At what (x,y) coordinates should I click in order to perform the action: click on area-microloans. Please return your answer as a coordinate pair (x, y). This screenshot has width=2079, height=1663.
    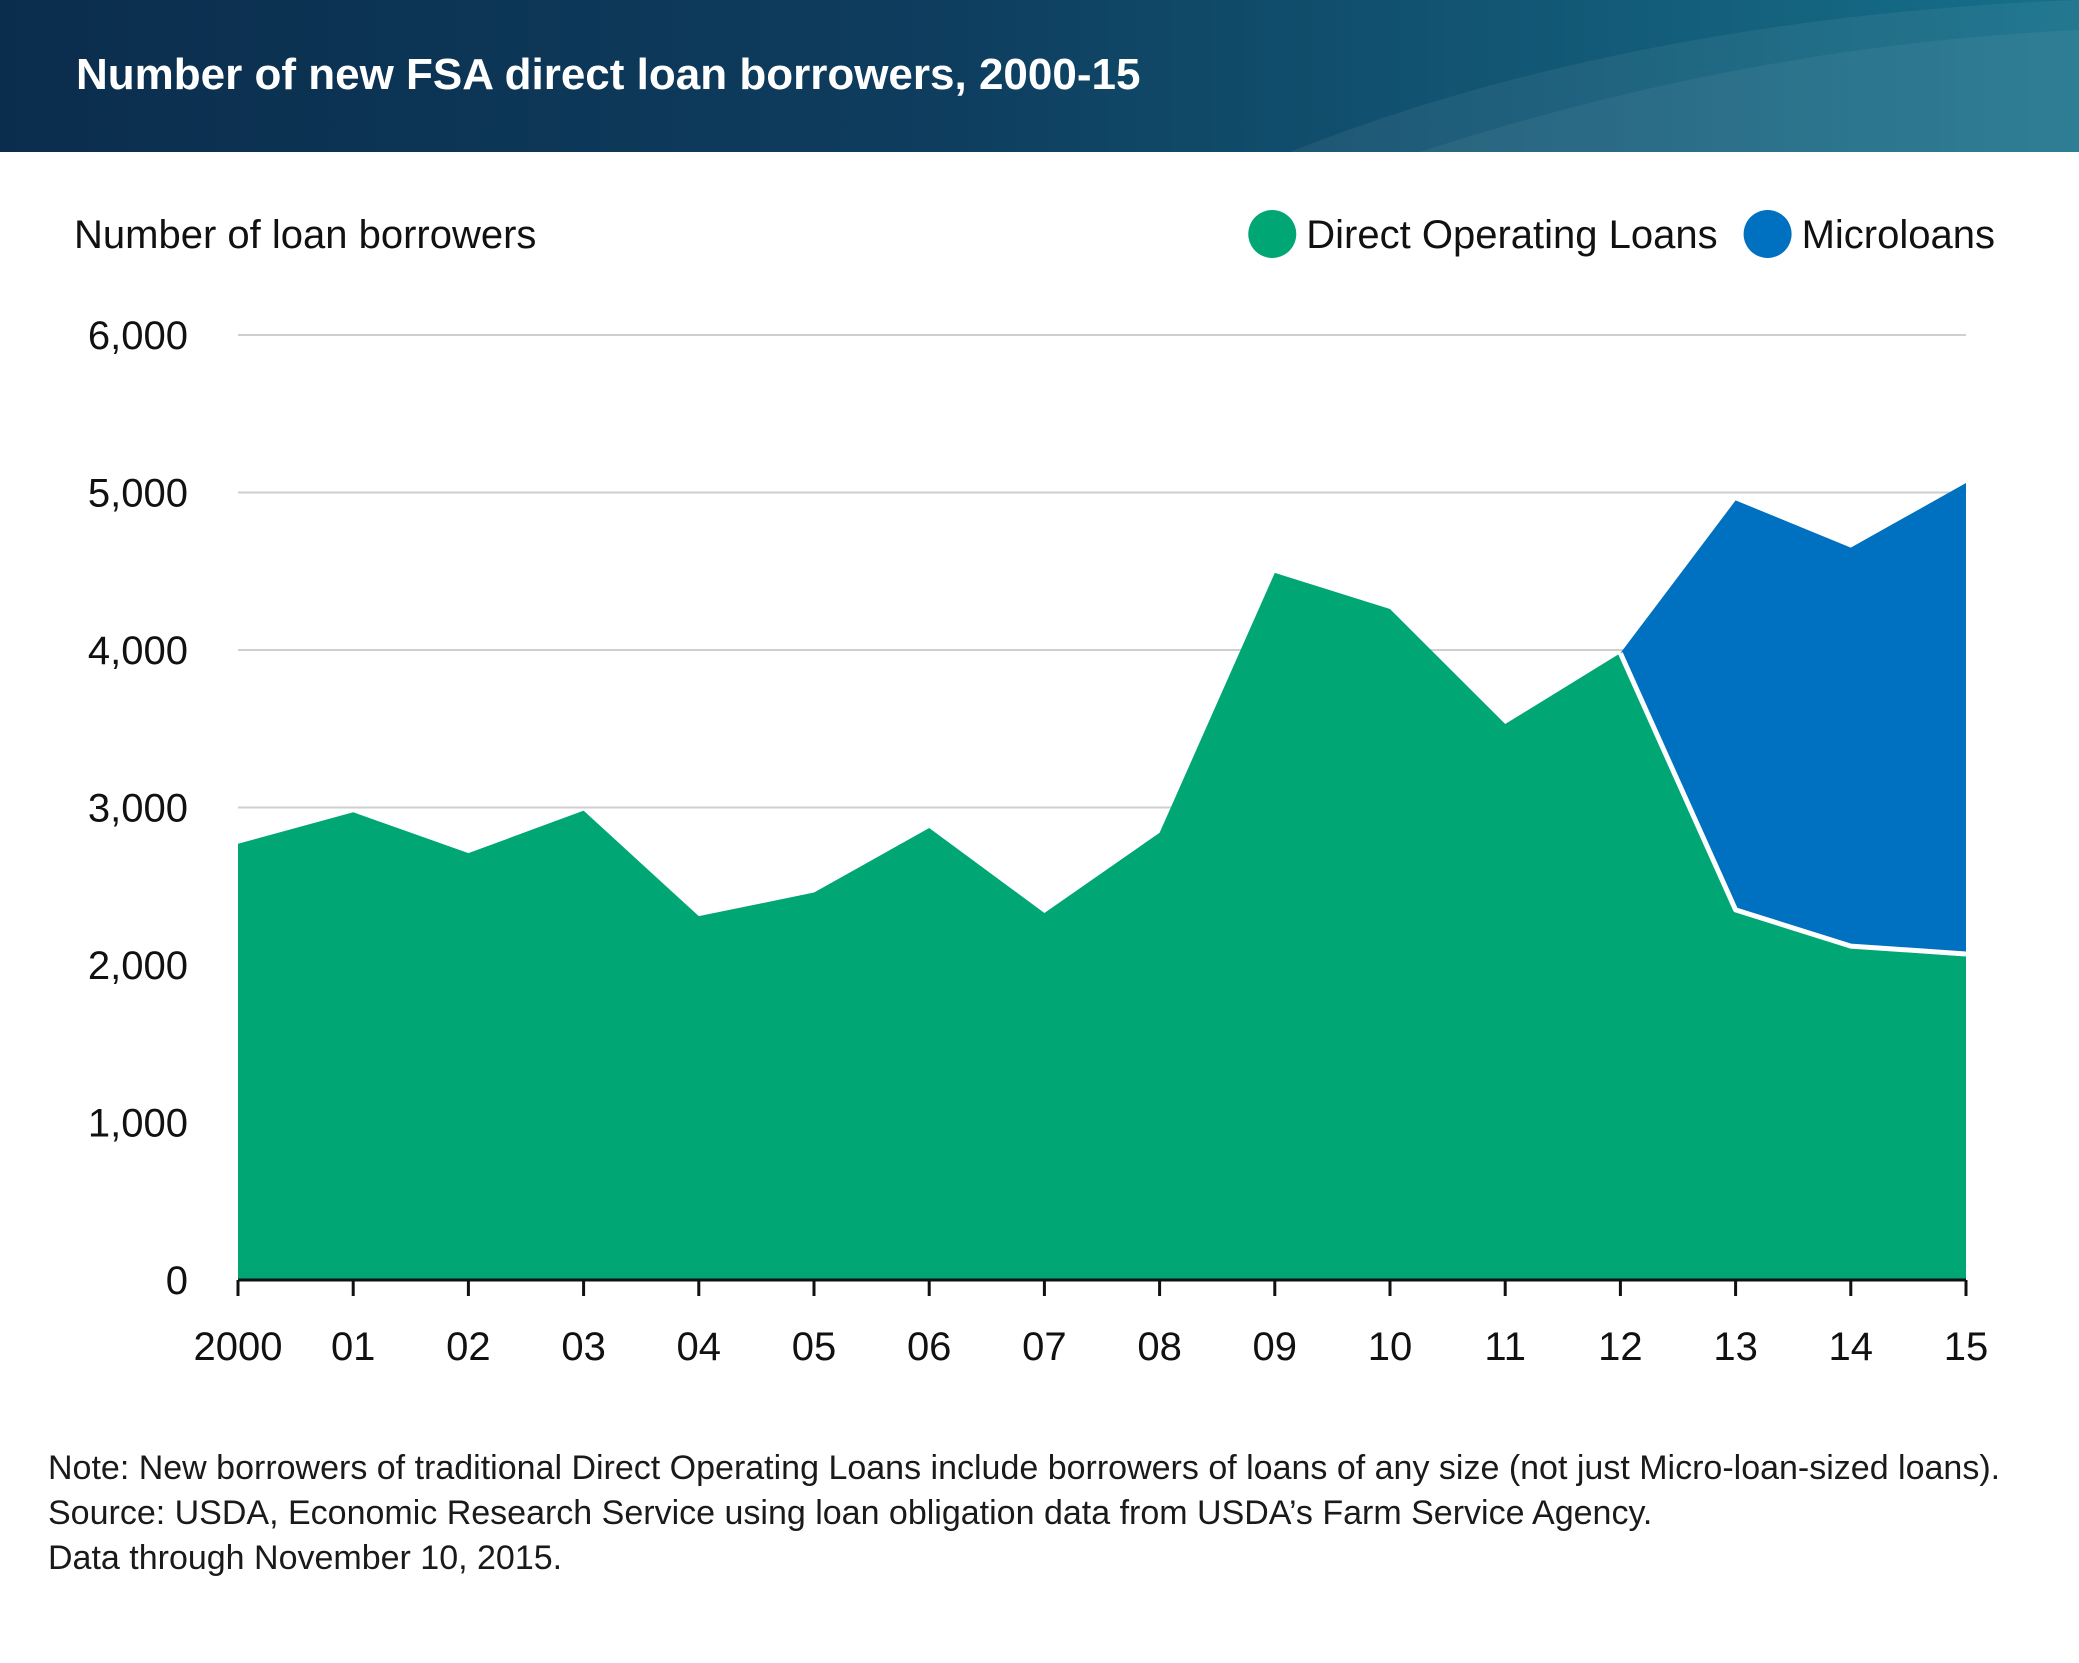
    Looking at the image, I should click on (1793, 718).